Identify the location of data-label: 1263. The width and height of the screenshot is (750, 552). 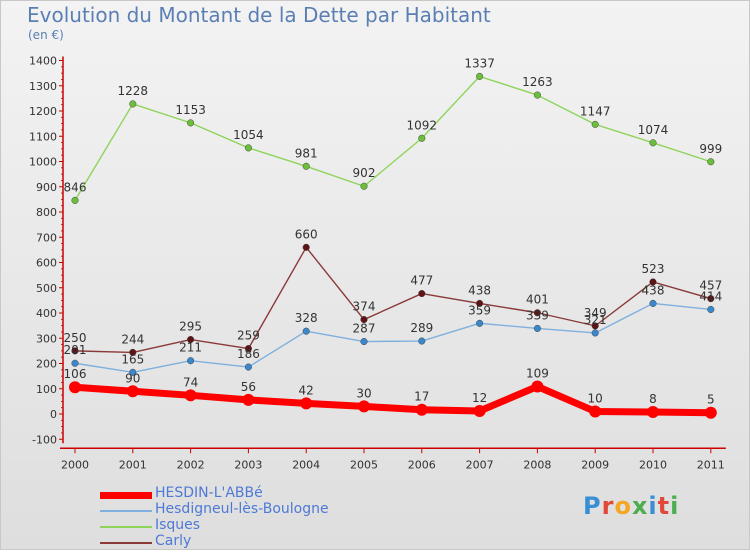
(537, 82).